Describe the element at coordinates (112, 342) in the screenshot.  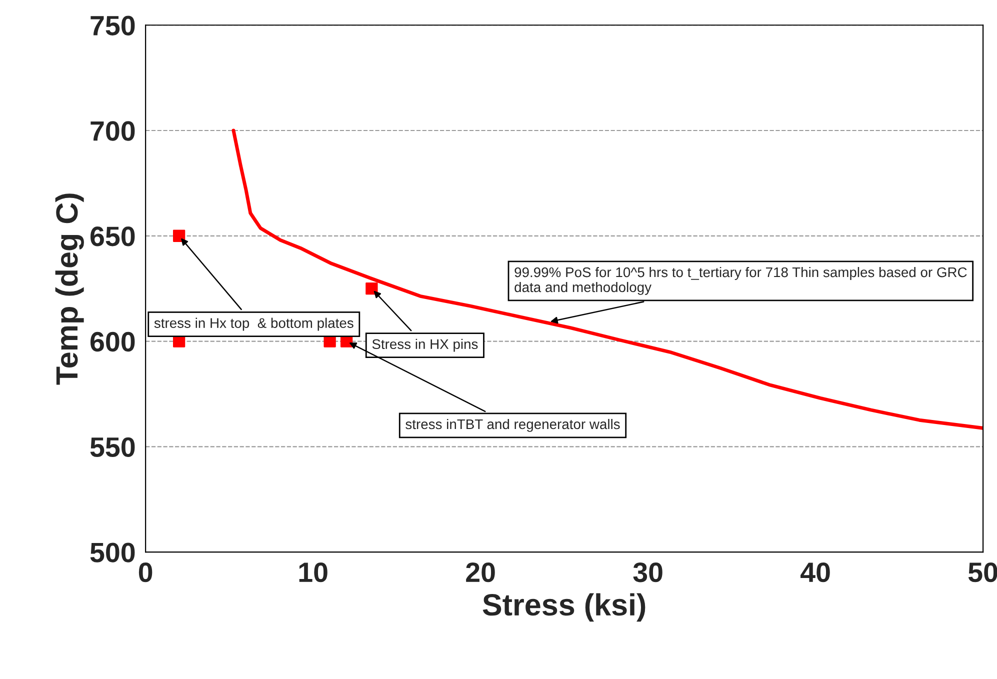
I see `y-tick-label: 600` at that location.